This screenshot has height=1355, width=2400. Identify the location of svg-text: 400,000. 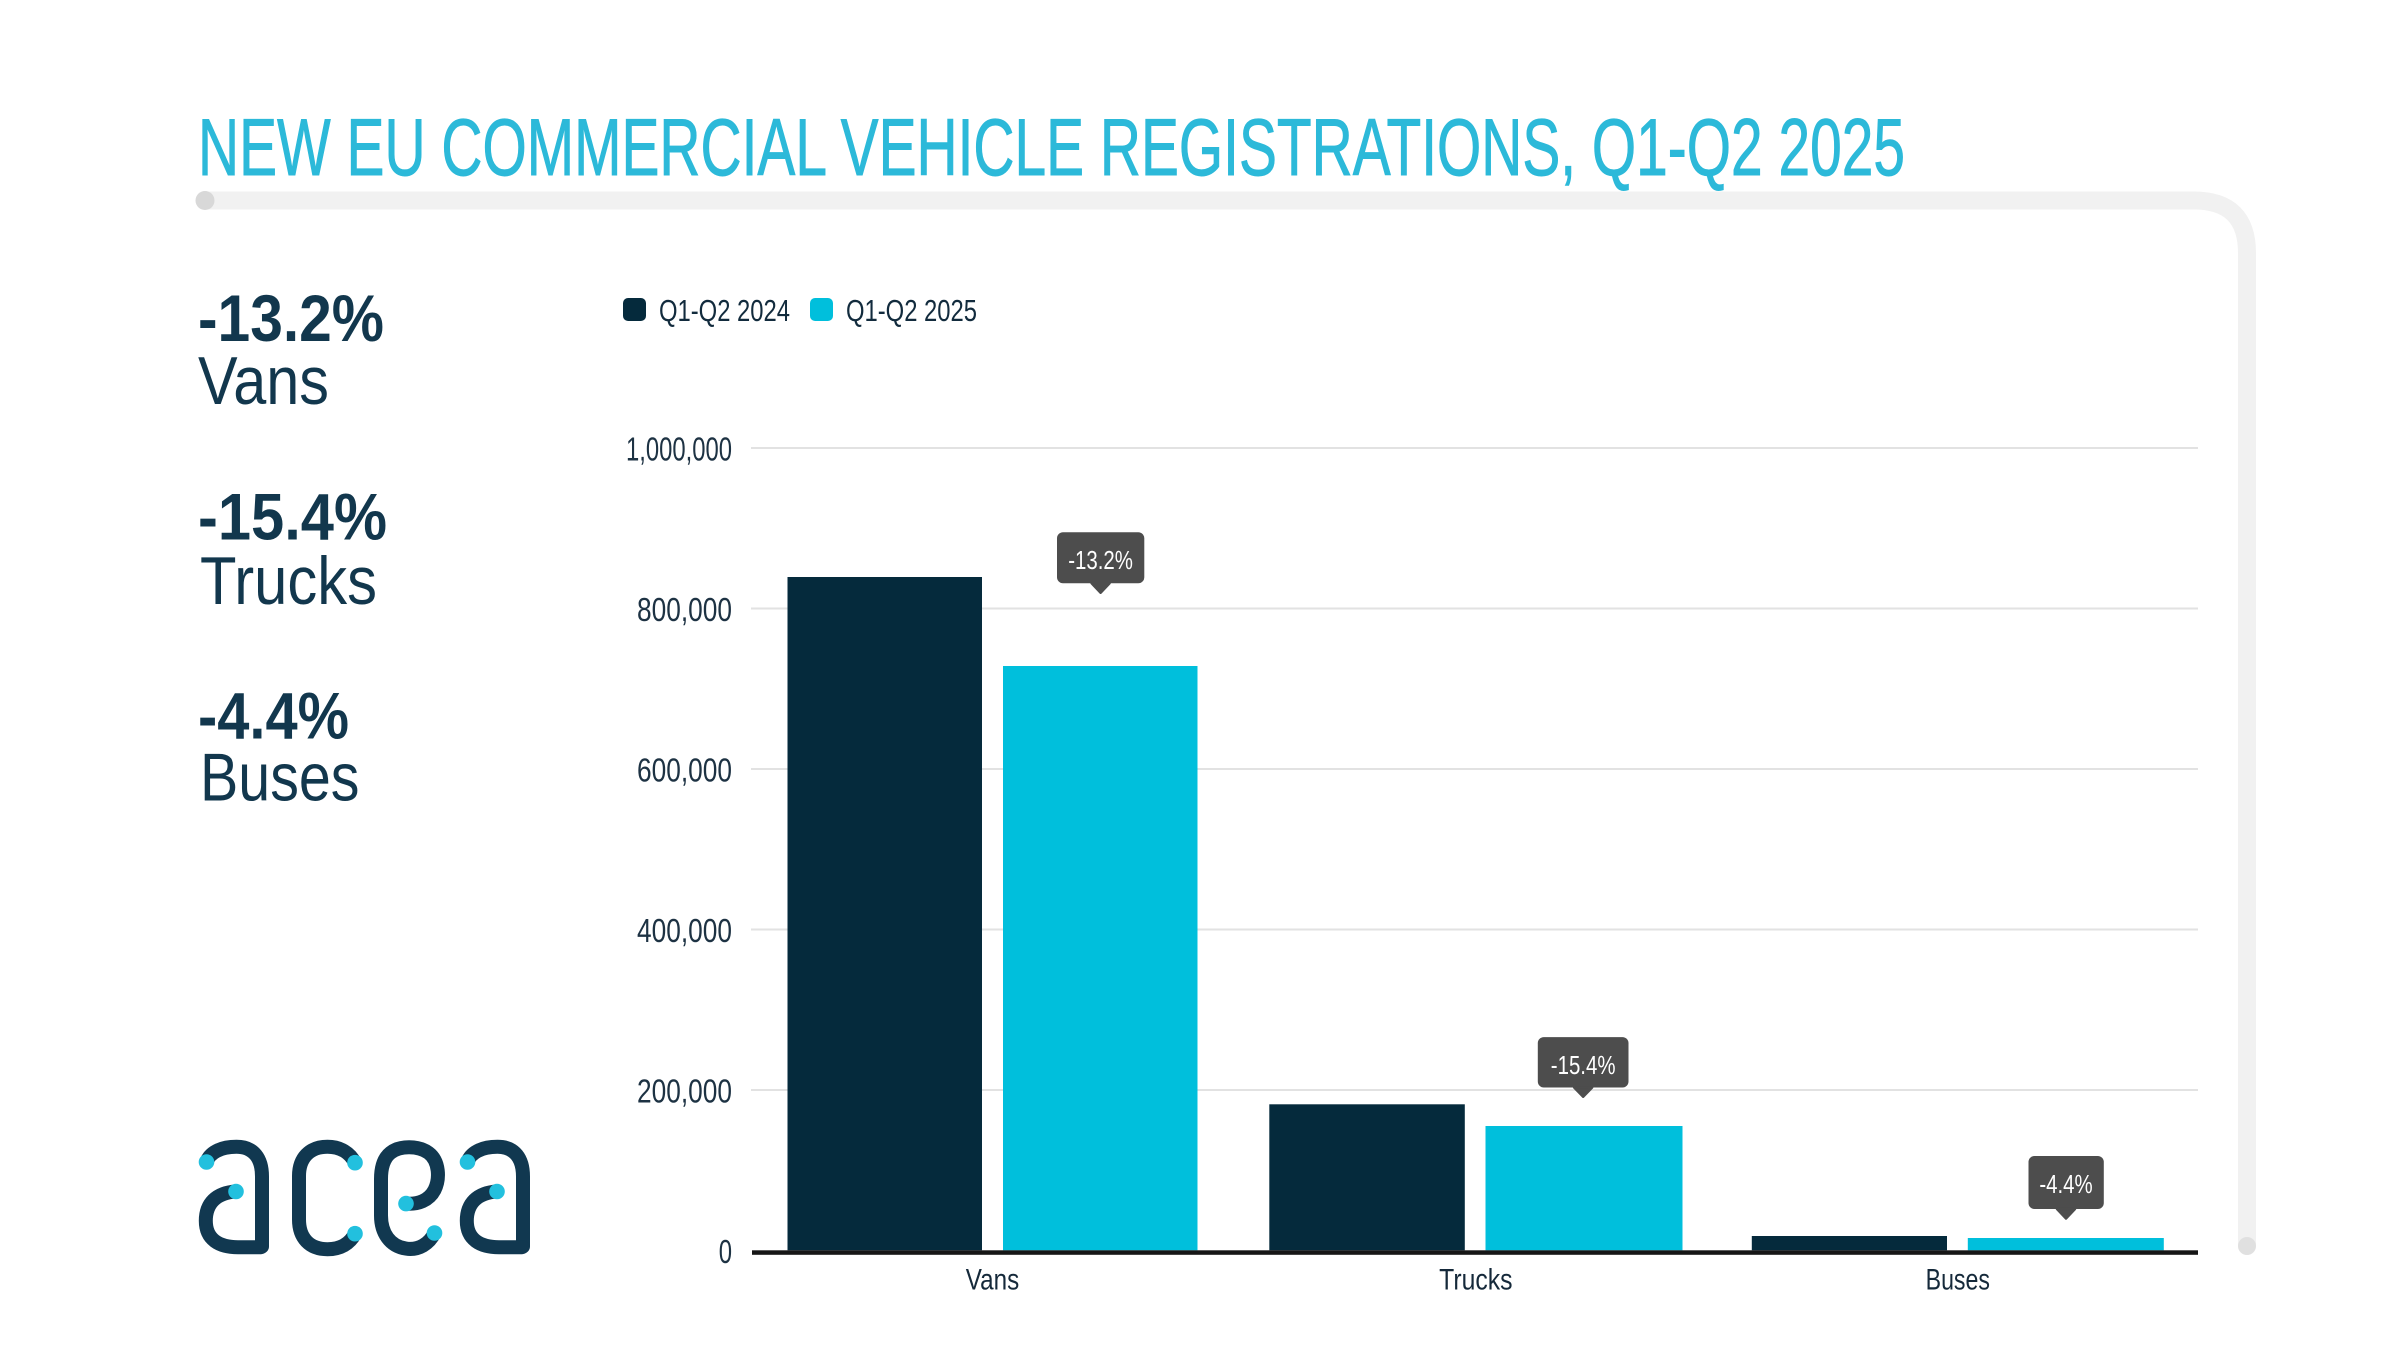
(684, 931).